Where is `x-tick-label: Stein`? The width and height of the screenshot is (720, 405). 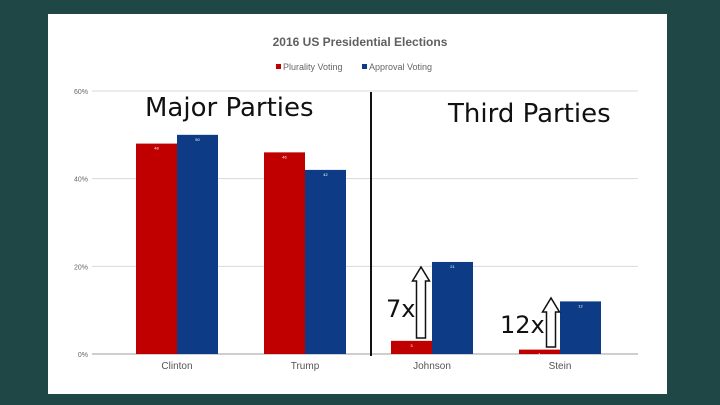 x-tick-label: Stein is located at coordinates (560, 366).